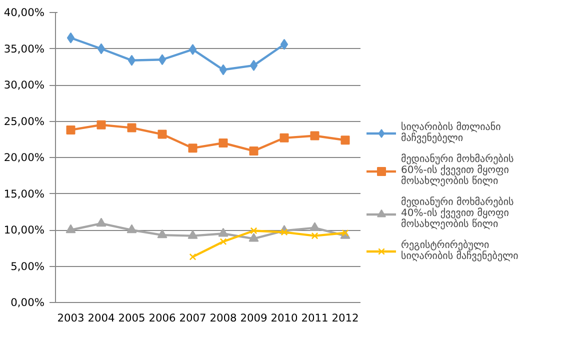  What do you see at coordinates (24, 230) in the screenshot?
I see `y-tick-label: 10,00%` at bounding box center [24, 230].